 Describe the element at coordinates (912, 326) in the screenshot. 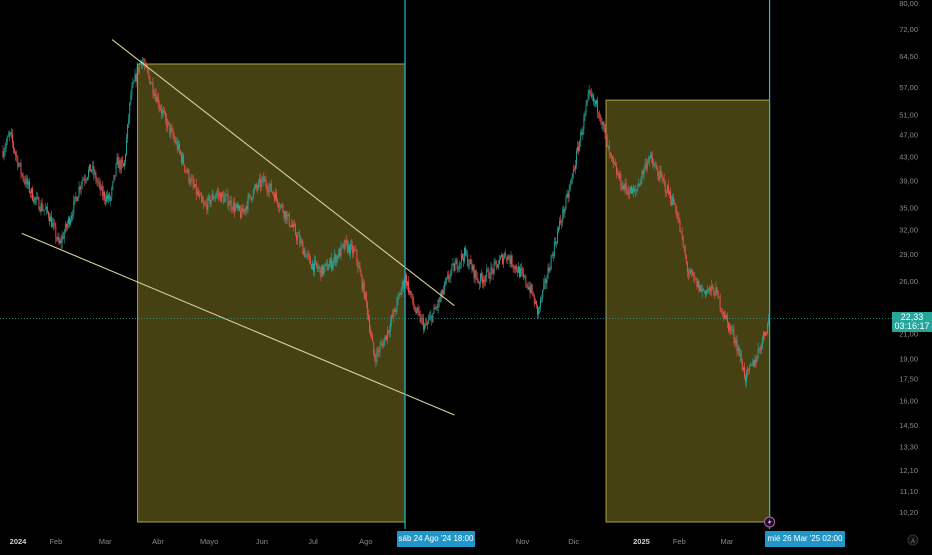

I see `last-price-countdown: 03:16:17` at that location.